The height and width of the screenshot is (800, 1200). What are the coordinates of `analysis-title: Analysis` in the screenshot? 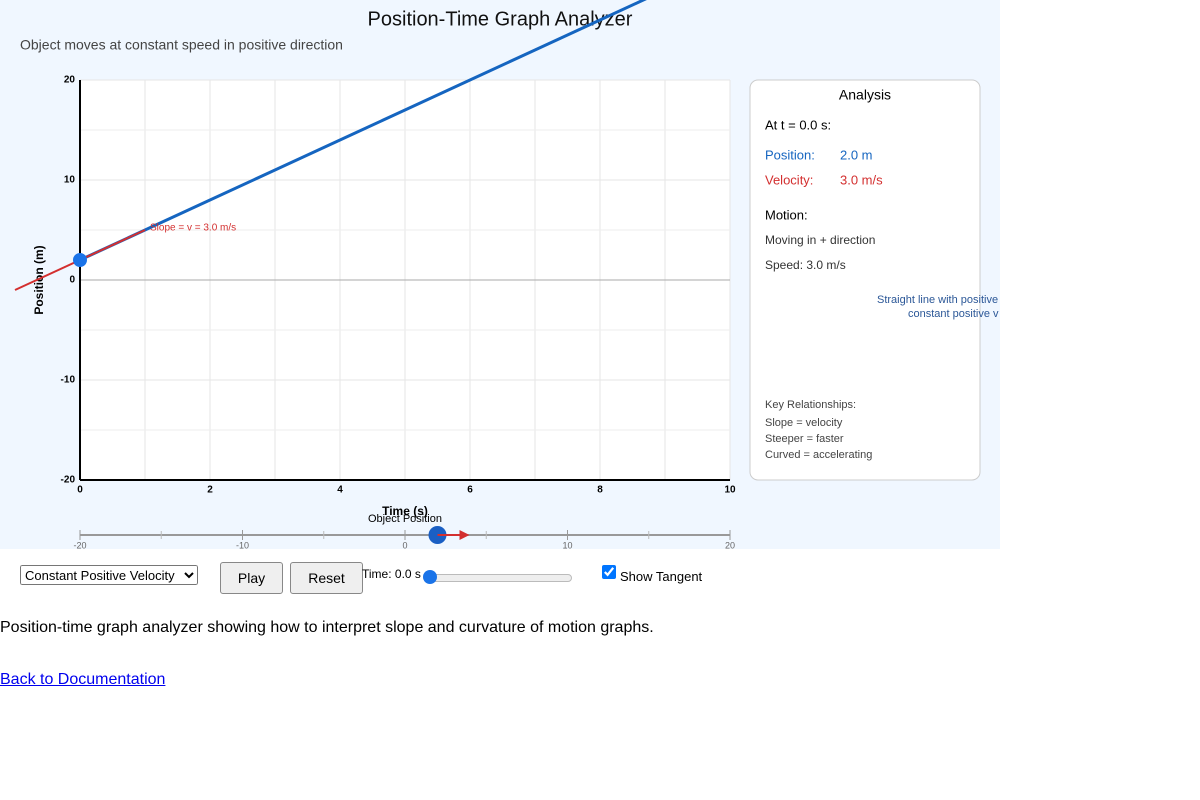 It's located at (865, 95).